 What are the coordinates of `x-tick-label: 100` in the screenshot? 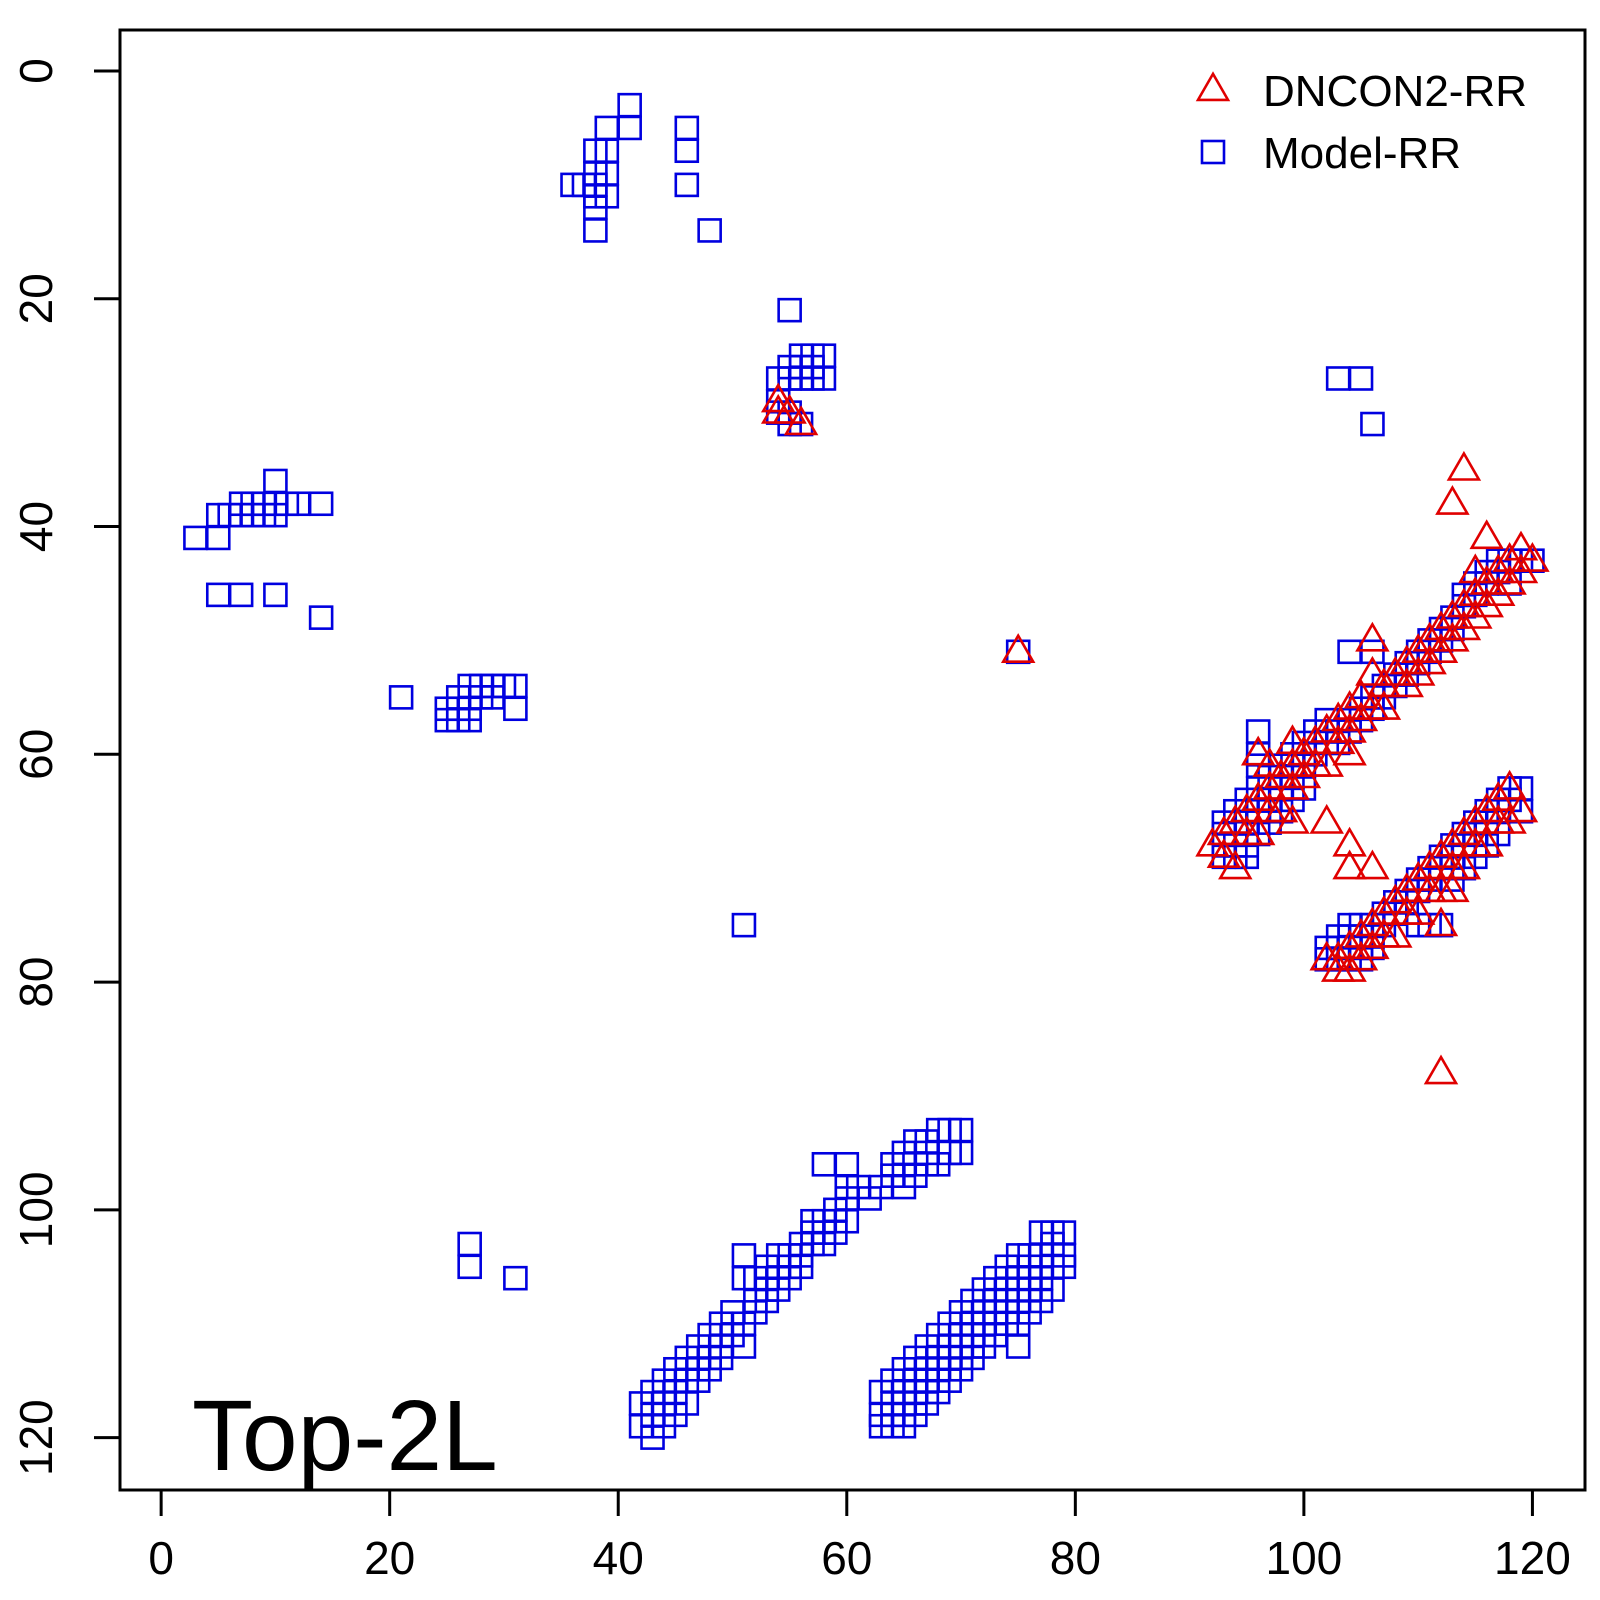 It's located at (1304, 1558).